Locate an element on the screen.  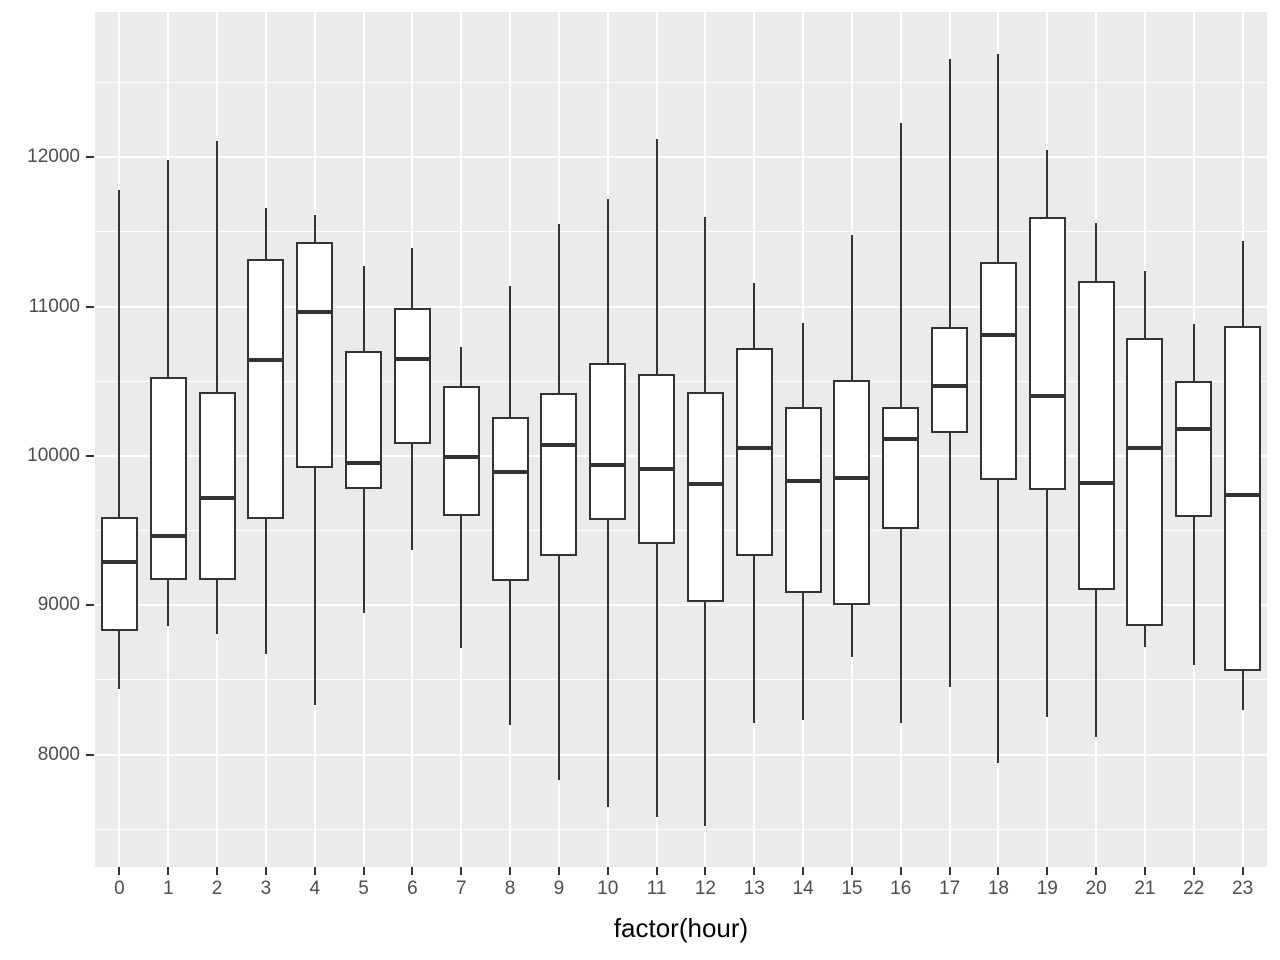
x-axis-label: 22 is located at coordinates (1194, 888).